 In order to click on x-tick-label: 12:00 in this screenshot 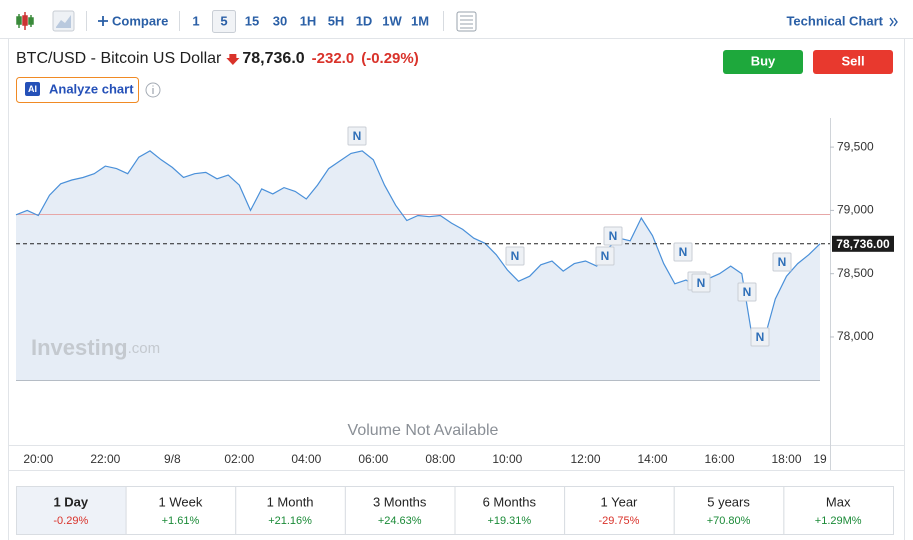, I will do `click(585, 459)`.